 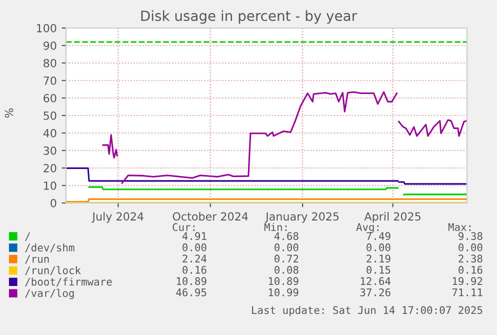 I want to click on x-tick-label: January 2025, so click(x=302, y=217).